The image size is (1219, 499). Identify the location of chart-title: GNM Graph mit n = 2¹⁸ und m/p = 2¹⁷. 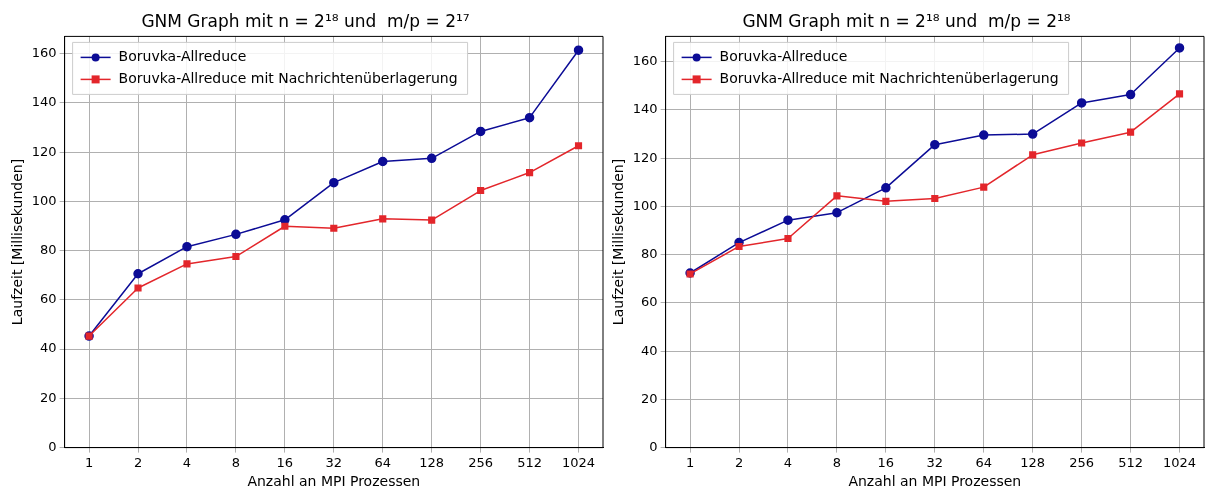
(305, 20).